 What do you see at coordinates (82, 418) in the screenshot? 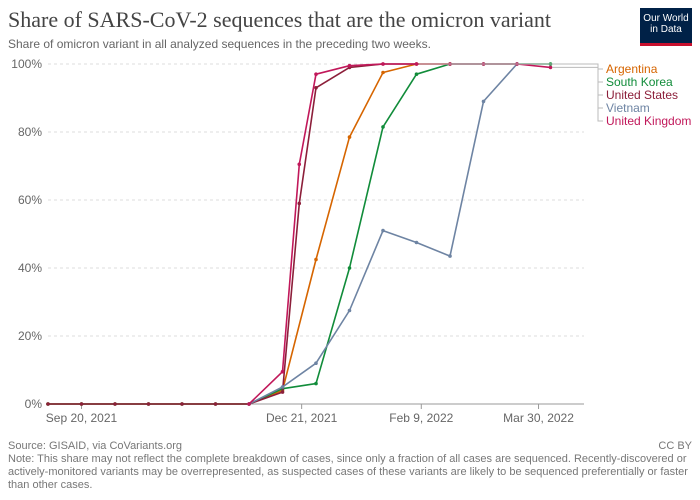
I see `x-tick-label: Sep 20, 2021` at bounding box center [82, 418].